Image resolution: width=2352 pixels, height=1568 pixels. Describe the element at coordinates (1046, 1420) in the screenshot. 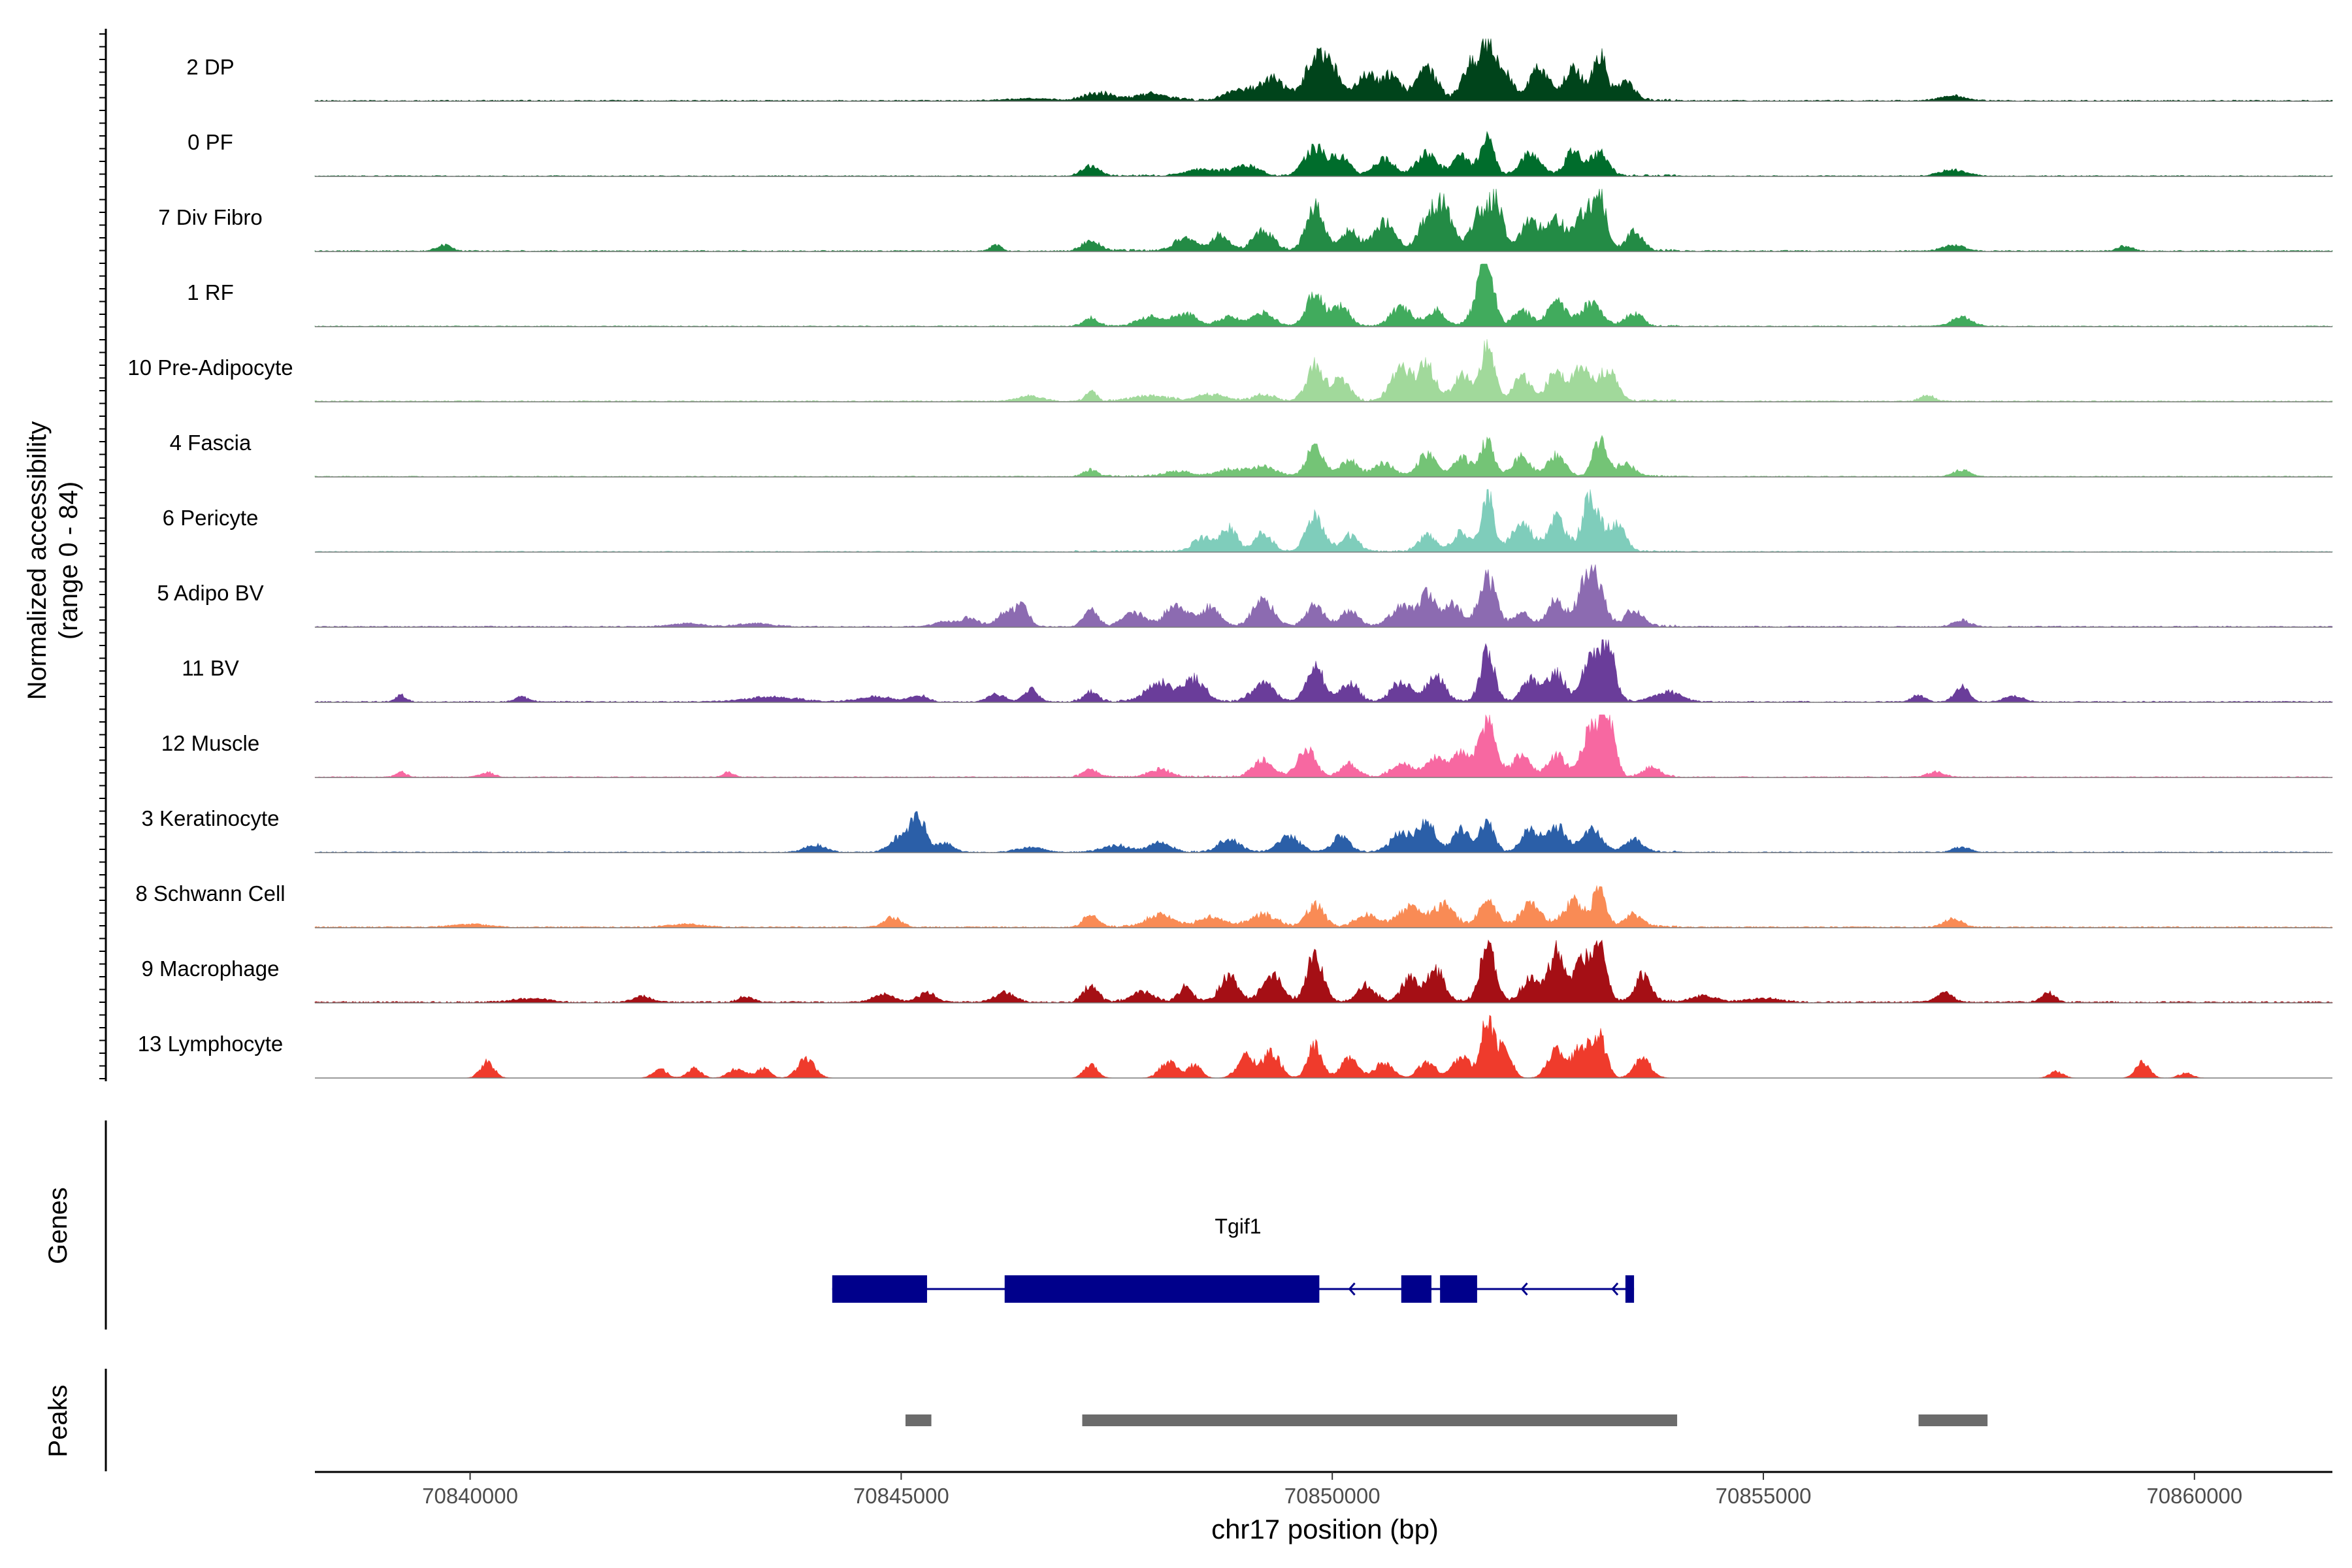

I see `peaks-track` at that location.